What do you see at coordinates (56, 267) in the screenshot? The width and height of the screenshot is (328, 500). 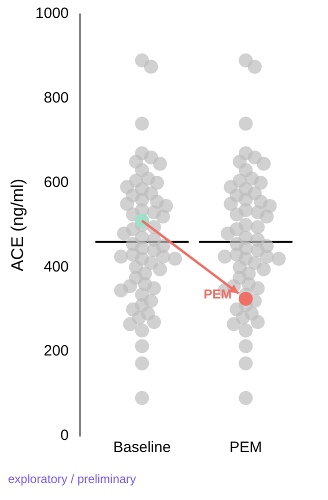 I see `y-tick-label: 400` at bounding box center [56, 267].